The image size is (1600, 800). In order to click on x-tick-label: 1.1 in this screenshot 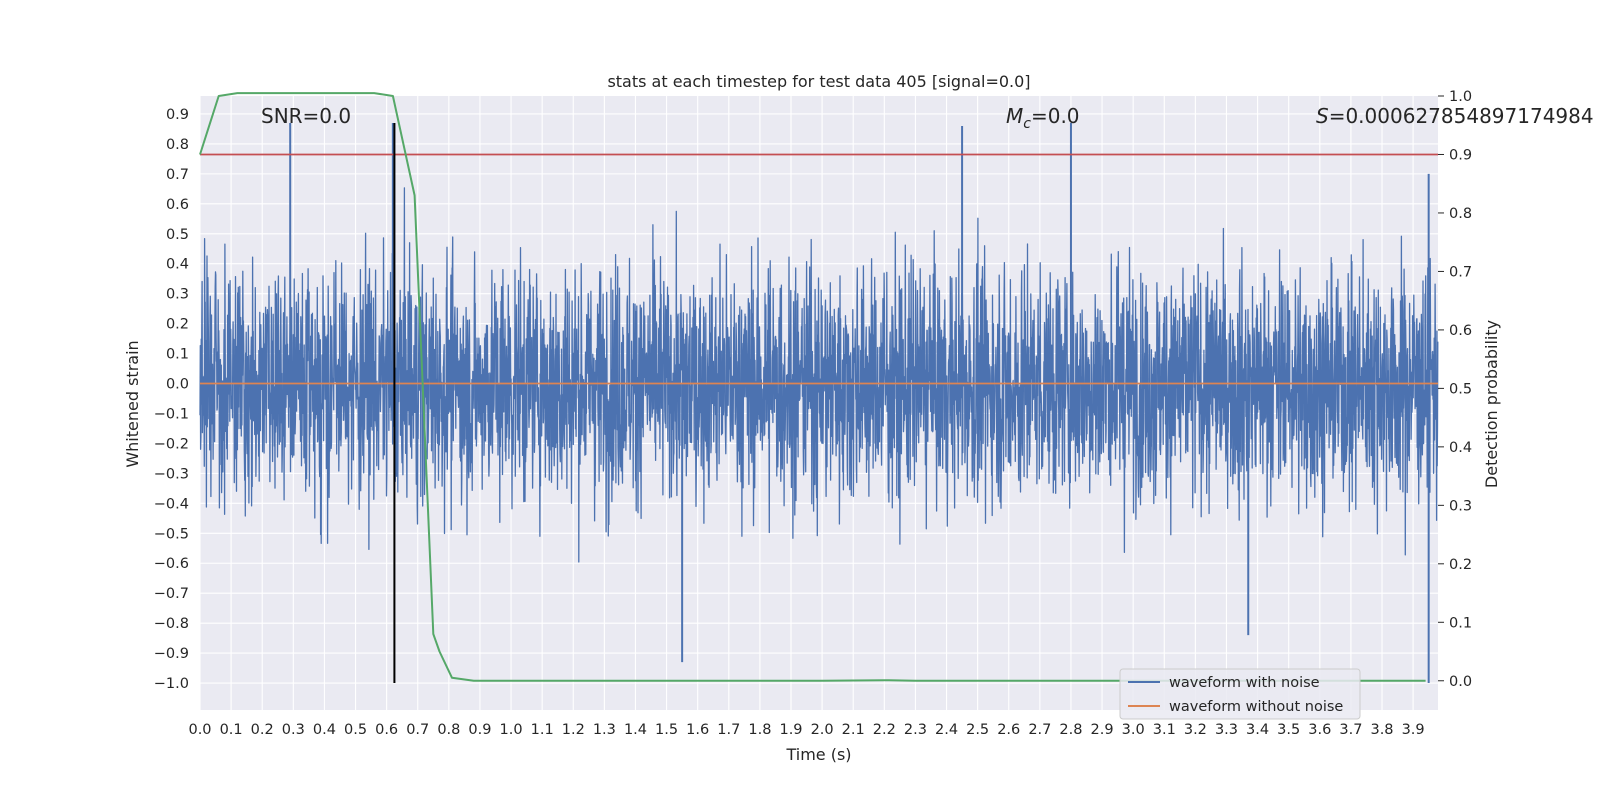, I will do `click(542, 730)`.